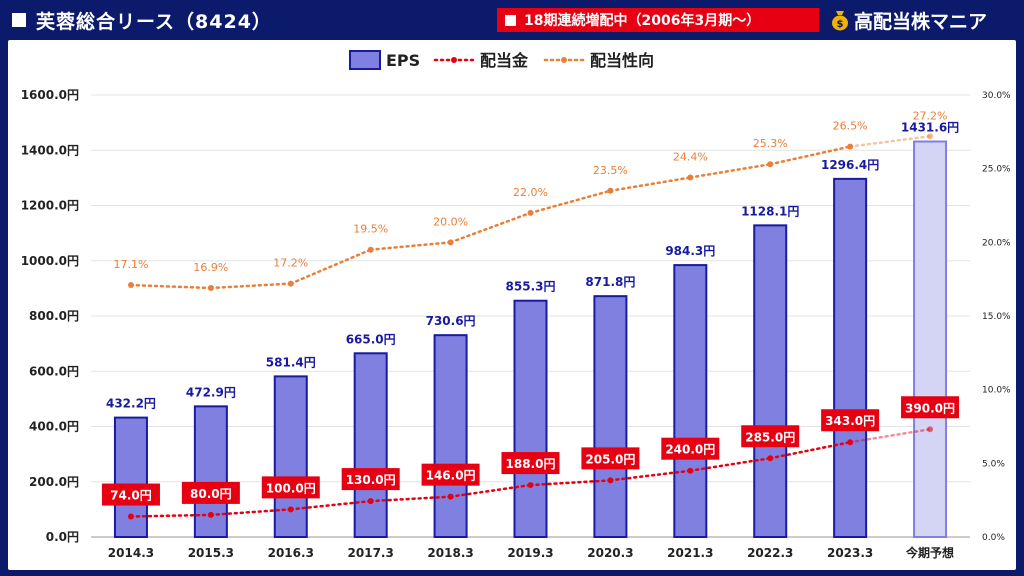  I want to click on legend-marker-dividend, so click(454, 60).